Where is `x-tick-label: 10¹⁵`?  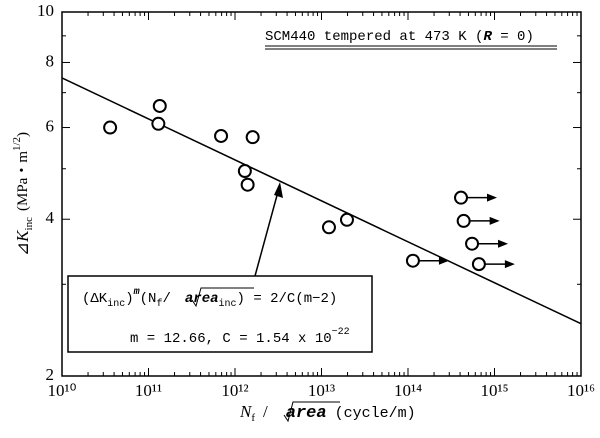
x-tick-label: 10¹⁵ is located at coordinates (494, 390).